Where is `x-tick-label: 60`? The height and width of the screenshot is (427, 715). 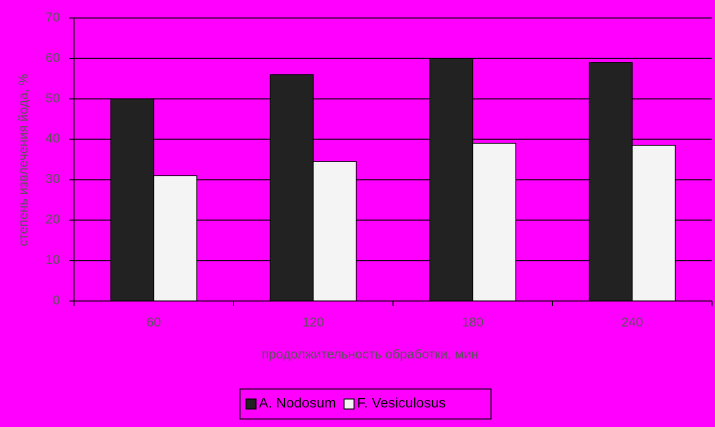 x-tick-label: 60 is located at coordinates (154, 321).